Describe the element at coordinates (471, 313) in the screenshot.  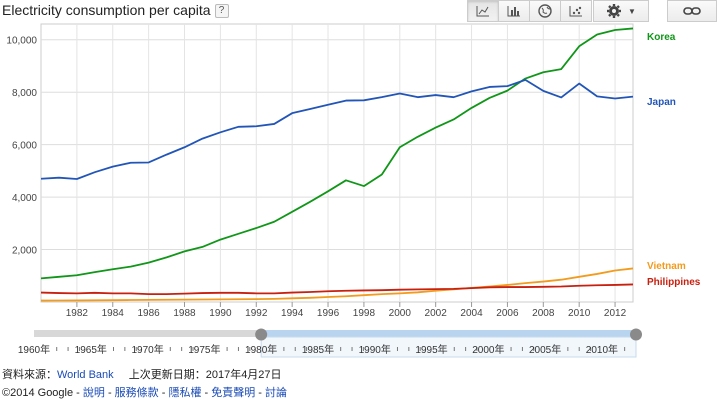
I see `x-tick-label: 2004` at that location.